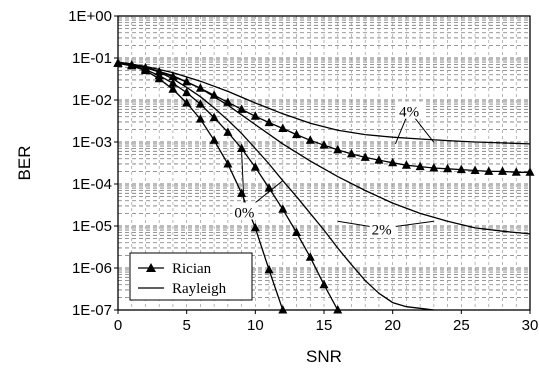  What do you see at coordinates (92, 310) in the screenshot?
I see `y-tick-label: 1E-07` at bounding box center [92, 310].